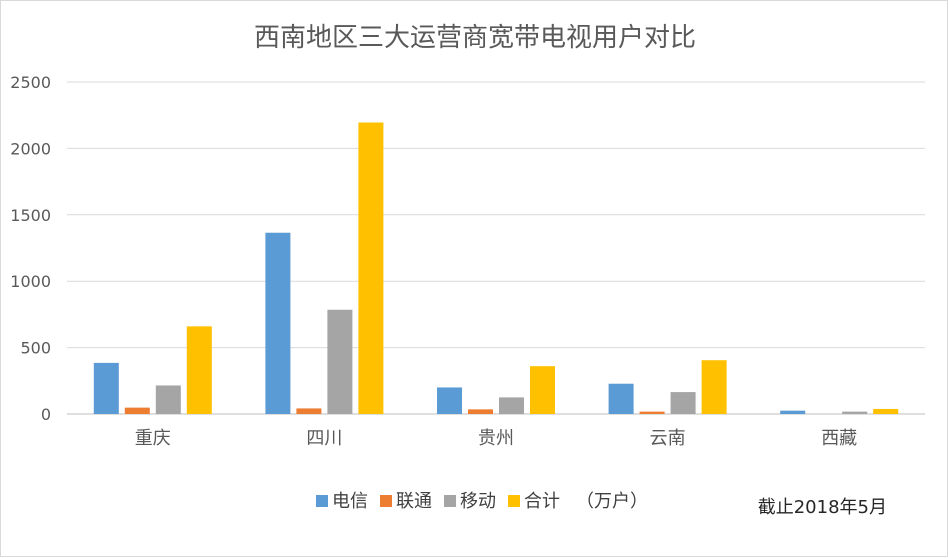  Describe the element at coordinates (612, 501) in the screenshot. I see `unit-label: （万户）` at that location.